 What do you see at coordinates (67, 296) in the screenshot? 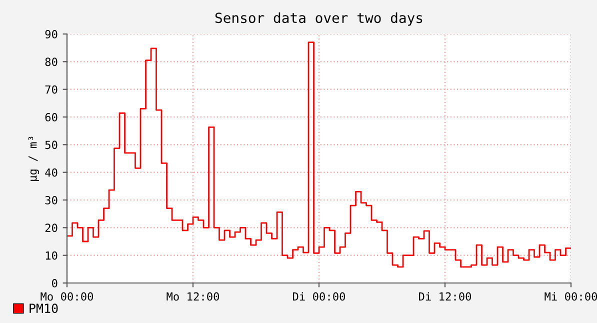
I see `x-tick-label: Mo 00:00` at bounding box center [67, 296].